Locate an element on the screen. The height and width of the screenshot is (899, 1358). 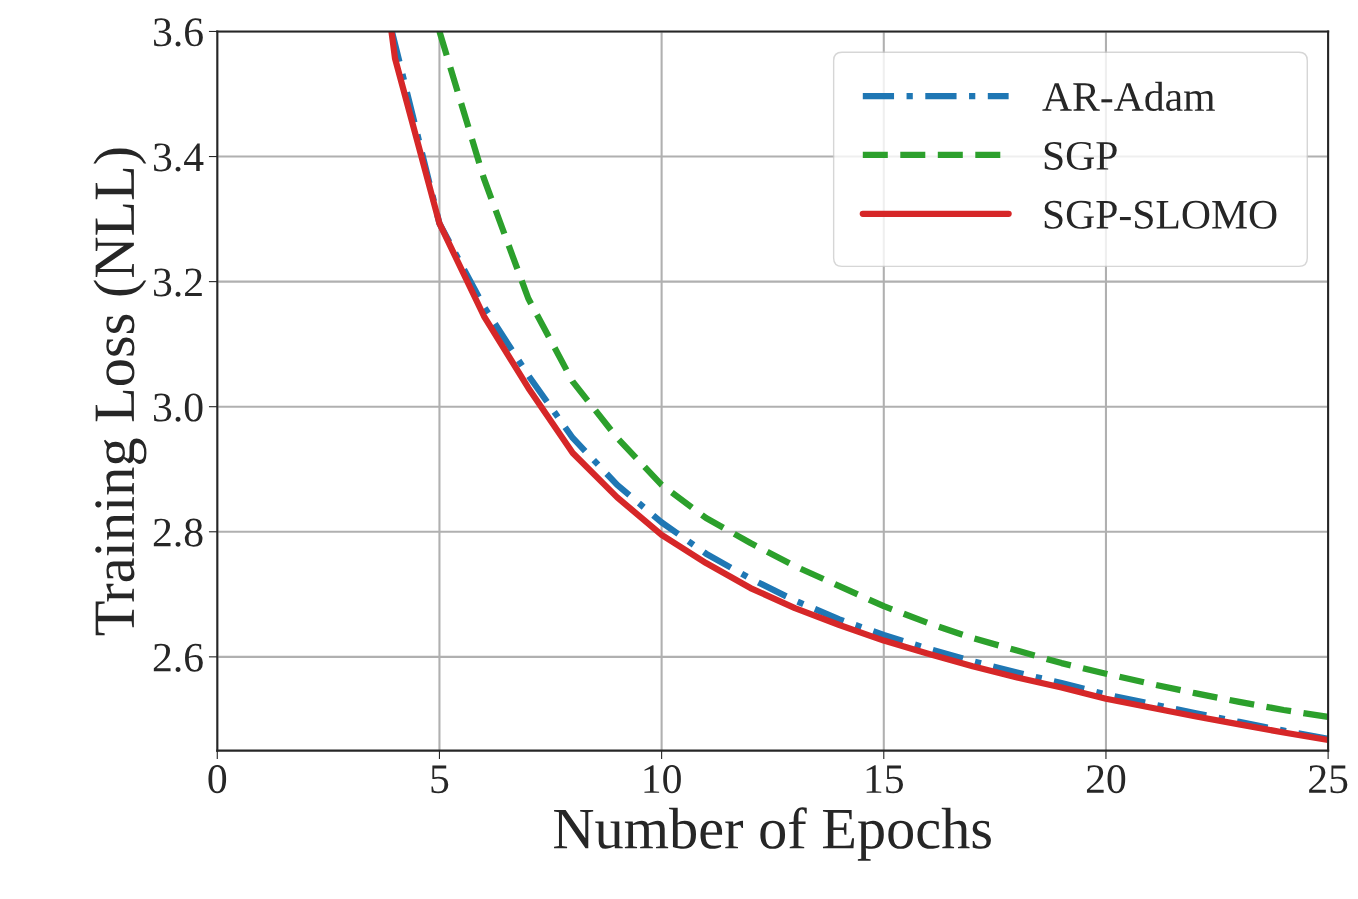
x-tick-label: 25 is located at coordinates (1328, 779).